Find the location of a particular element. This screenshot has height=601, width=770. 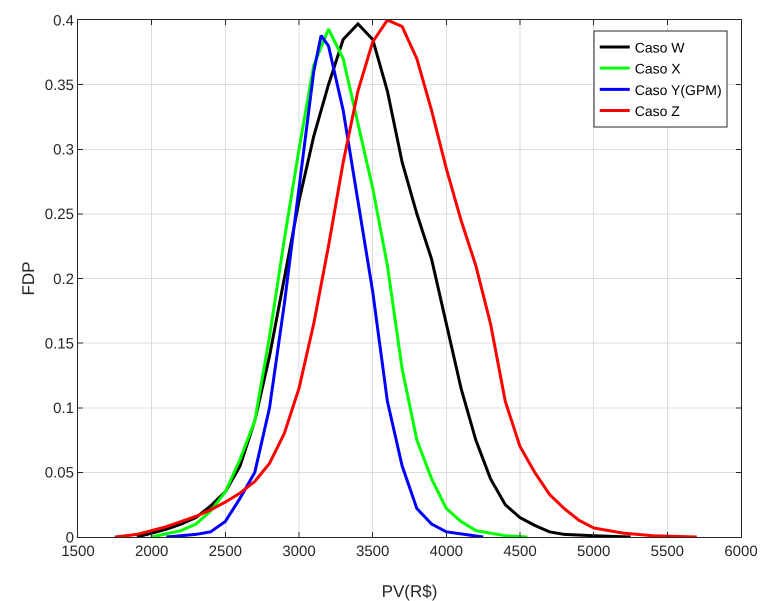

y-tick-label: 0.2 is located at coordinates (63, 279).